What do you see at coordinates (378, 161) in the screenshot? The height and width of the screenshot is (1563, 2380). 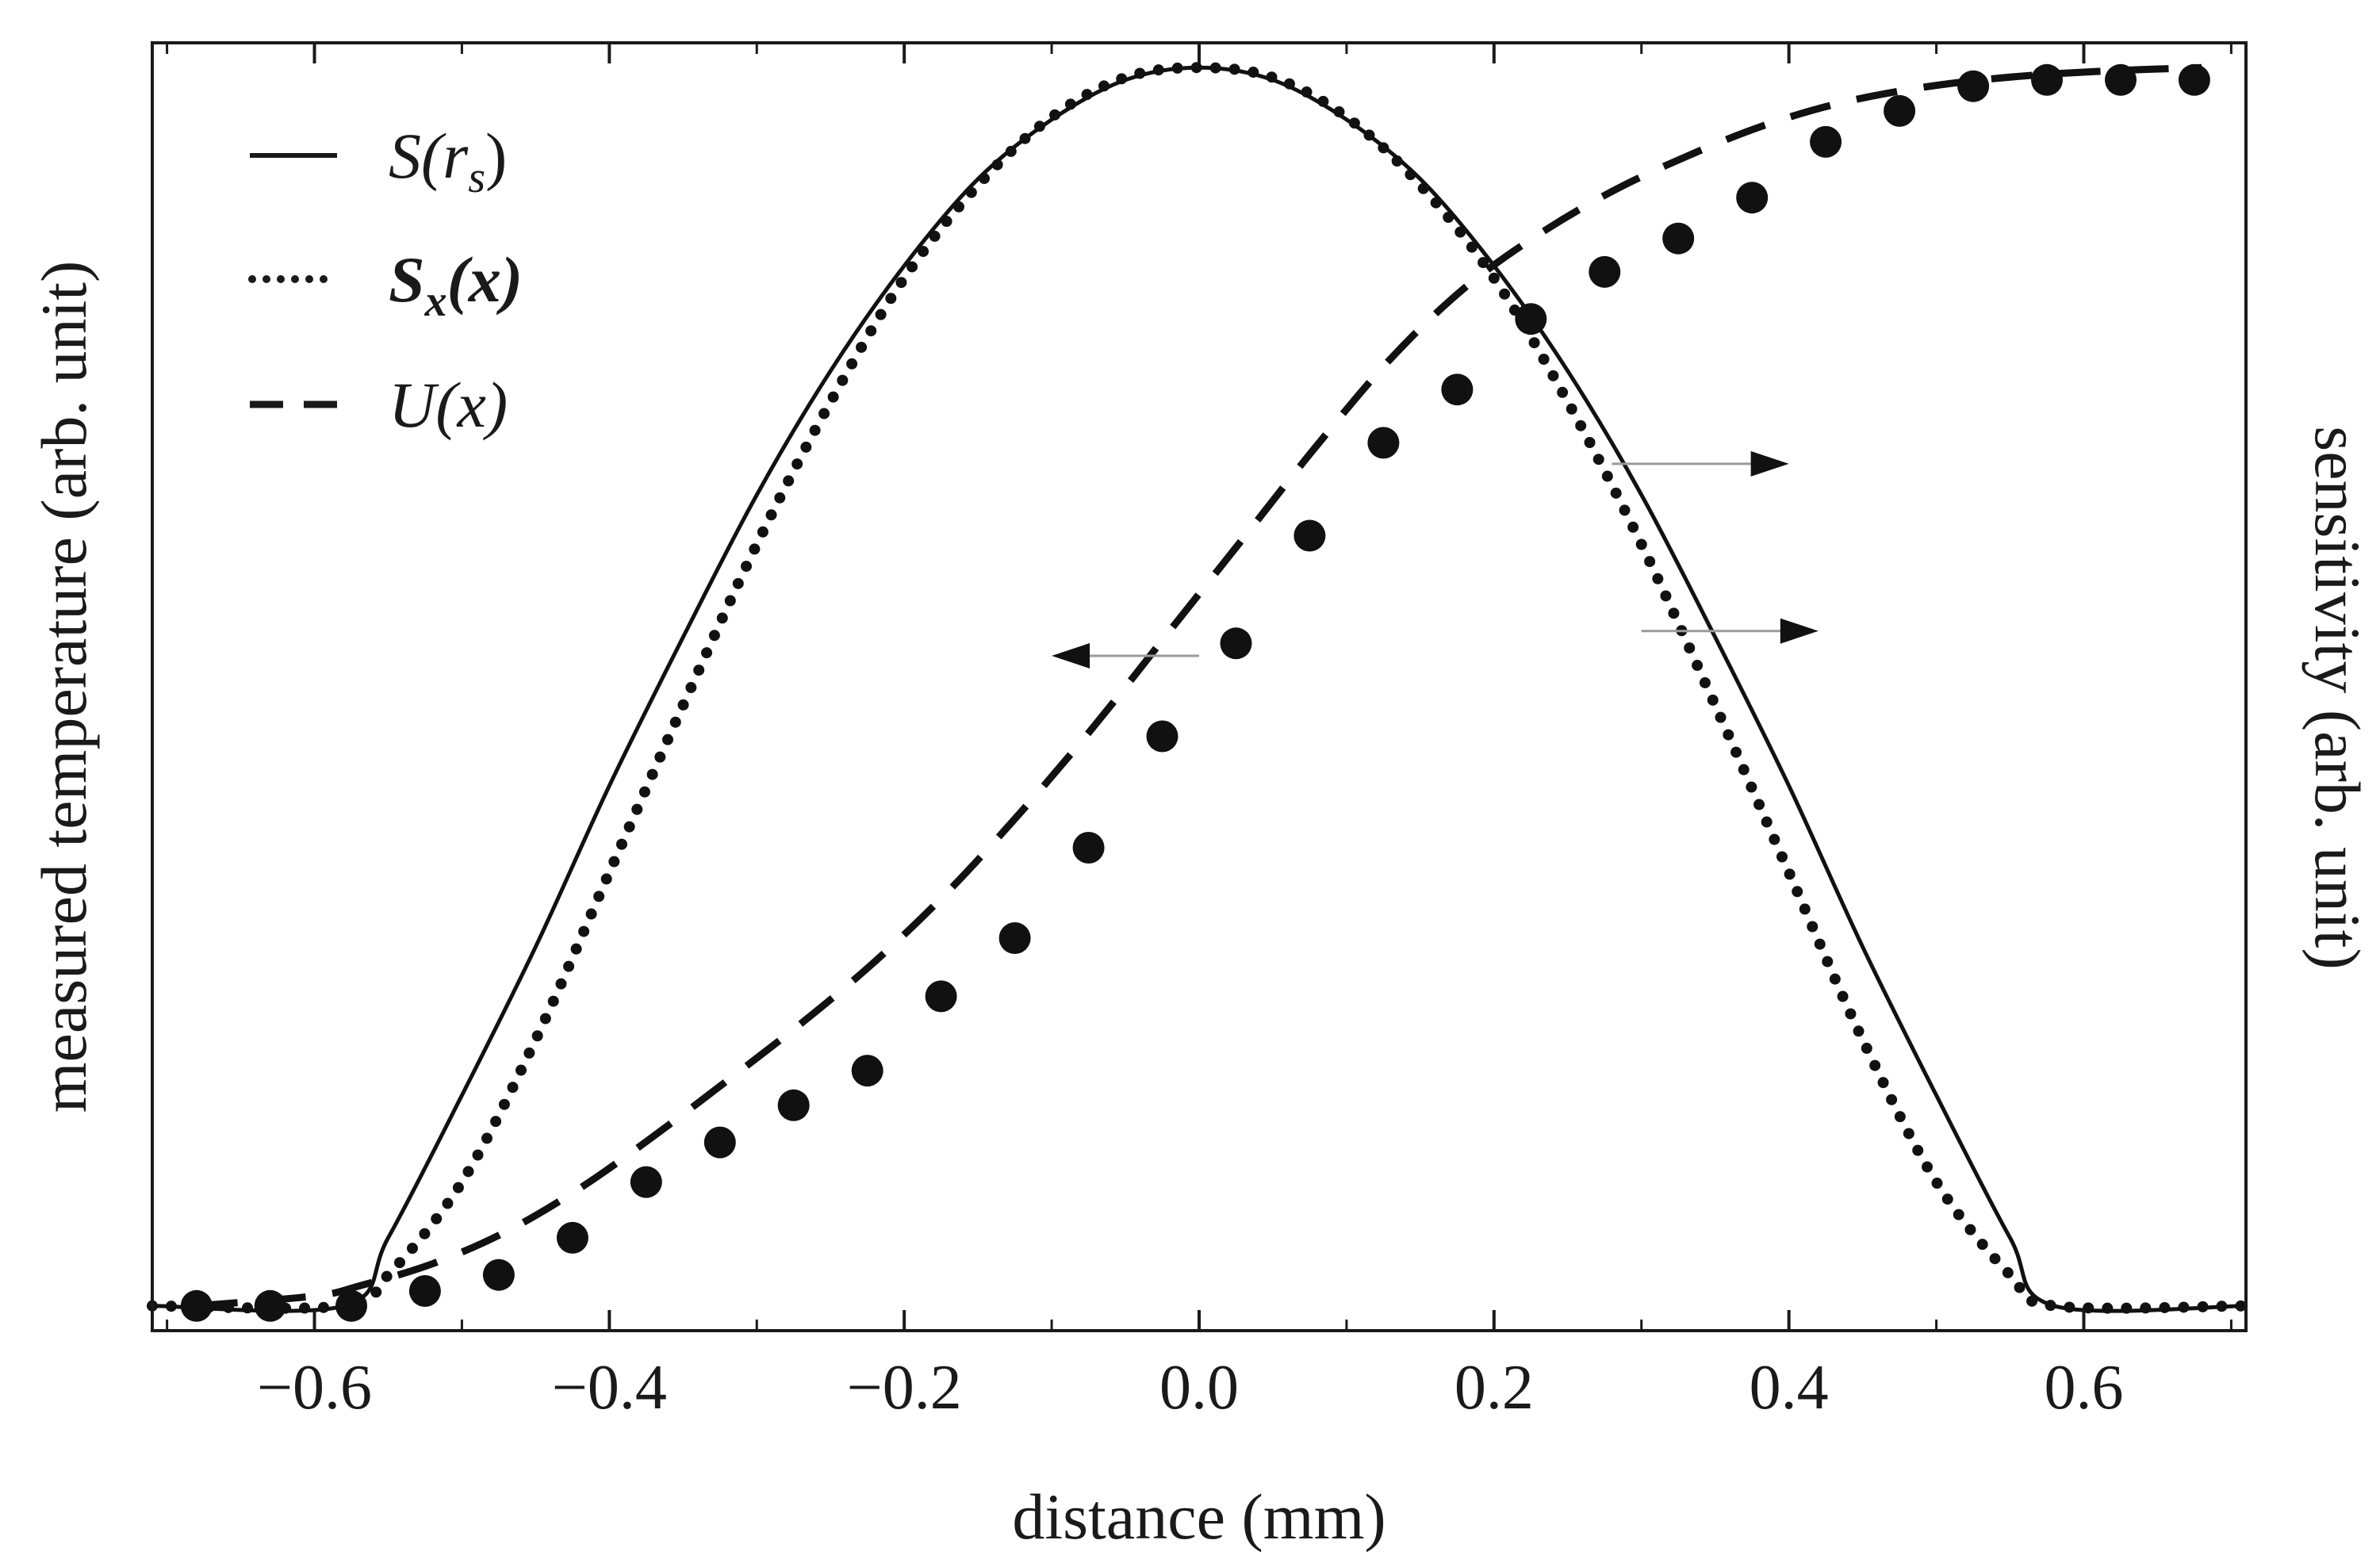 I see `legend-item-s-rs: S(rs)` at bounding box center [378, 161].